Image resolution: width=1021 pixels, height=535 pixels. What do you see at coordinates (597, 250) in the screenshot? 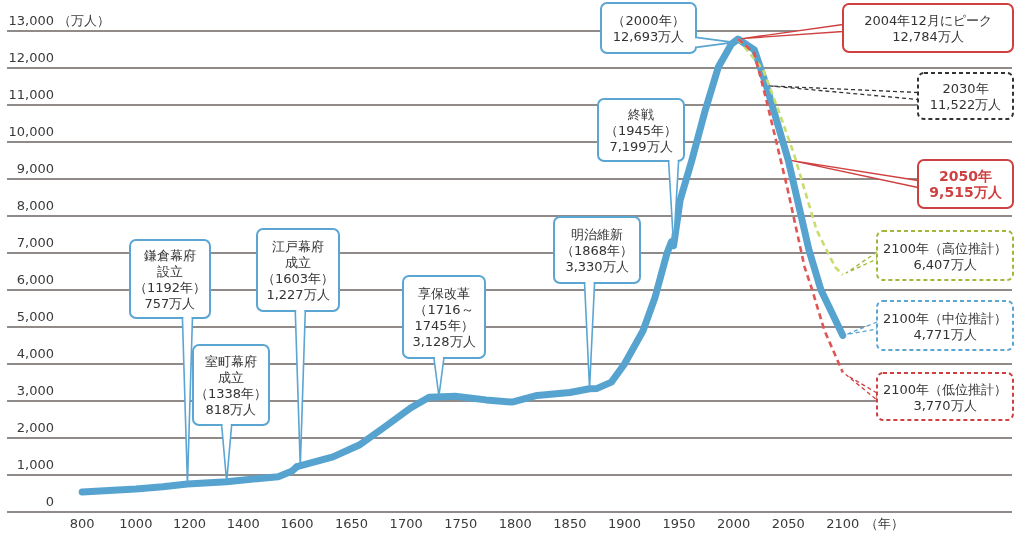
I see `annotation: 明治維新（1868年）3,330万人` at bounding box center [597, 250].